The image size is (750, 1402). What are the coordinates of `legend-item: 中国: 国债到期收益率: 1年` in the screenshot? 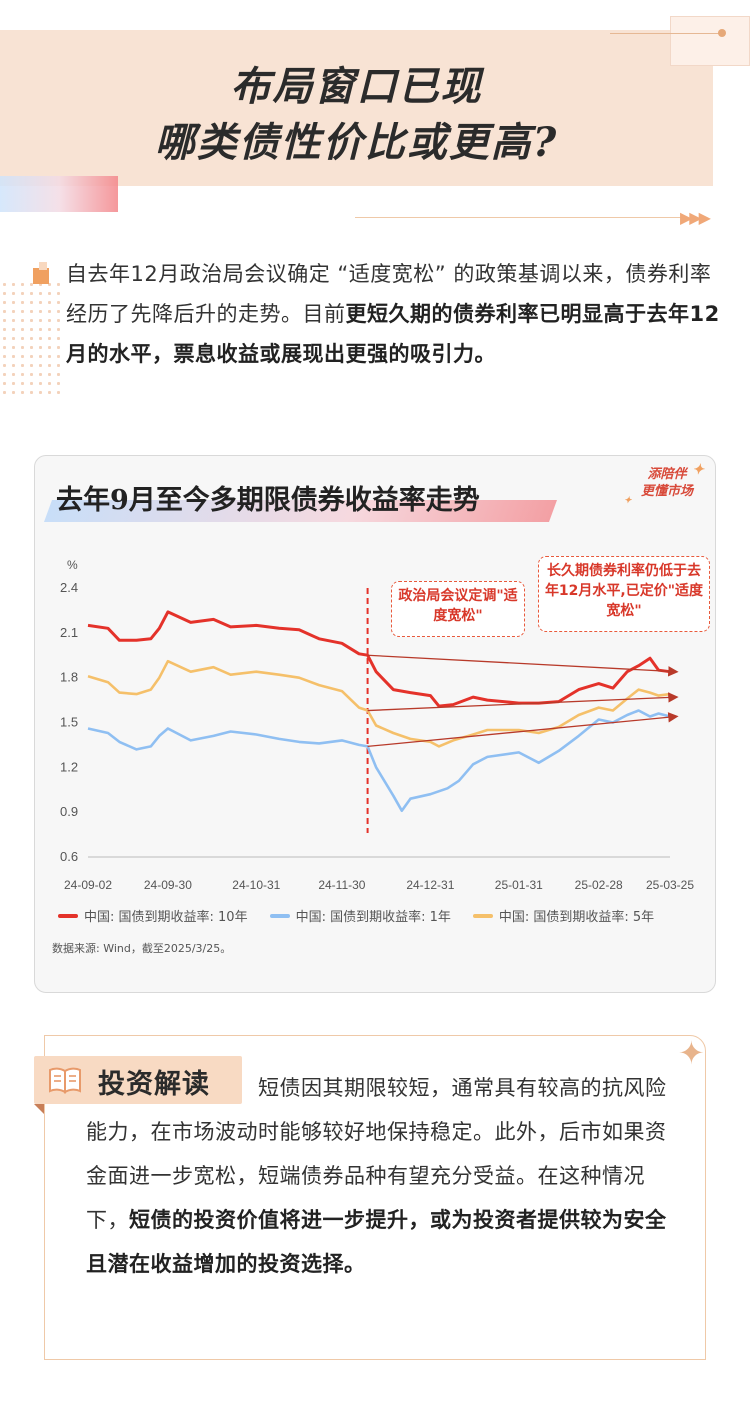 It's located at (360, 915).